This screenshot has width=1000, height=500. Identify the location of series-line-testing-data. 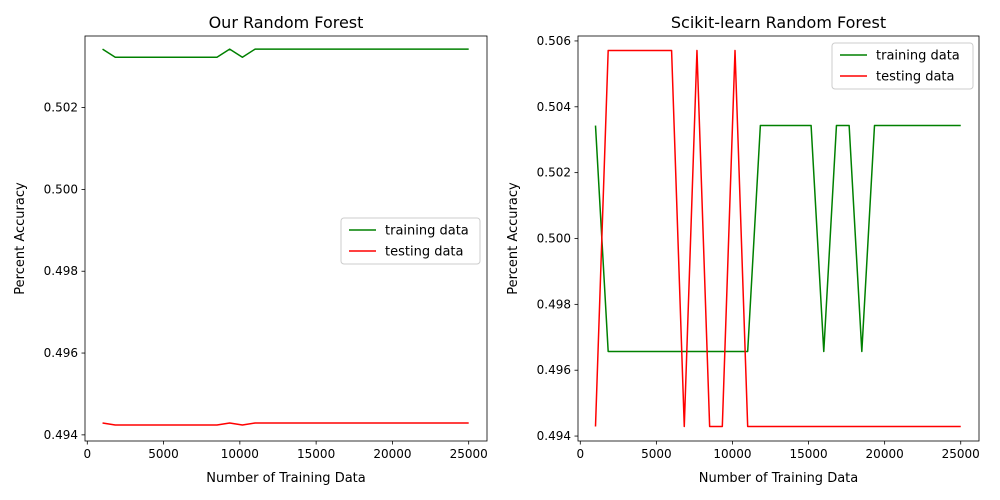
(285, 424).